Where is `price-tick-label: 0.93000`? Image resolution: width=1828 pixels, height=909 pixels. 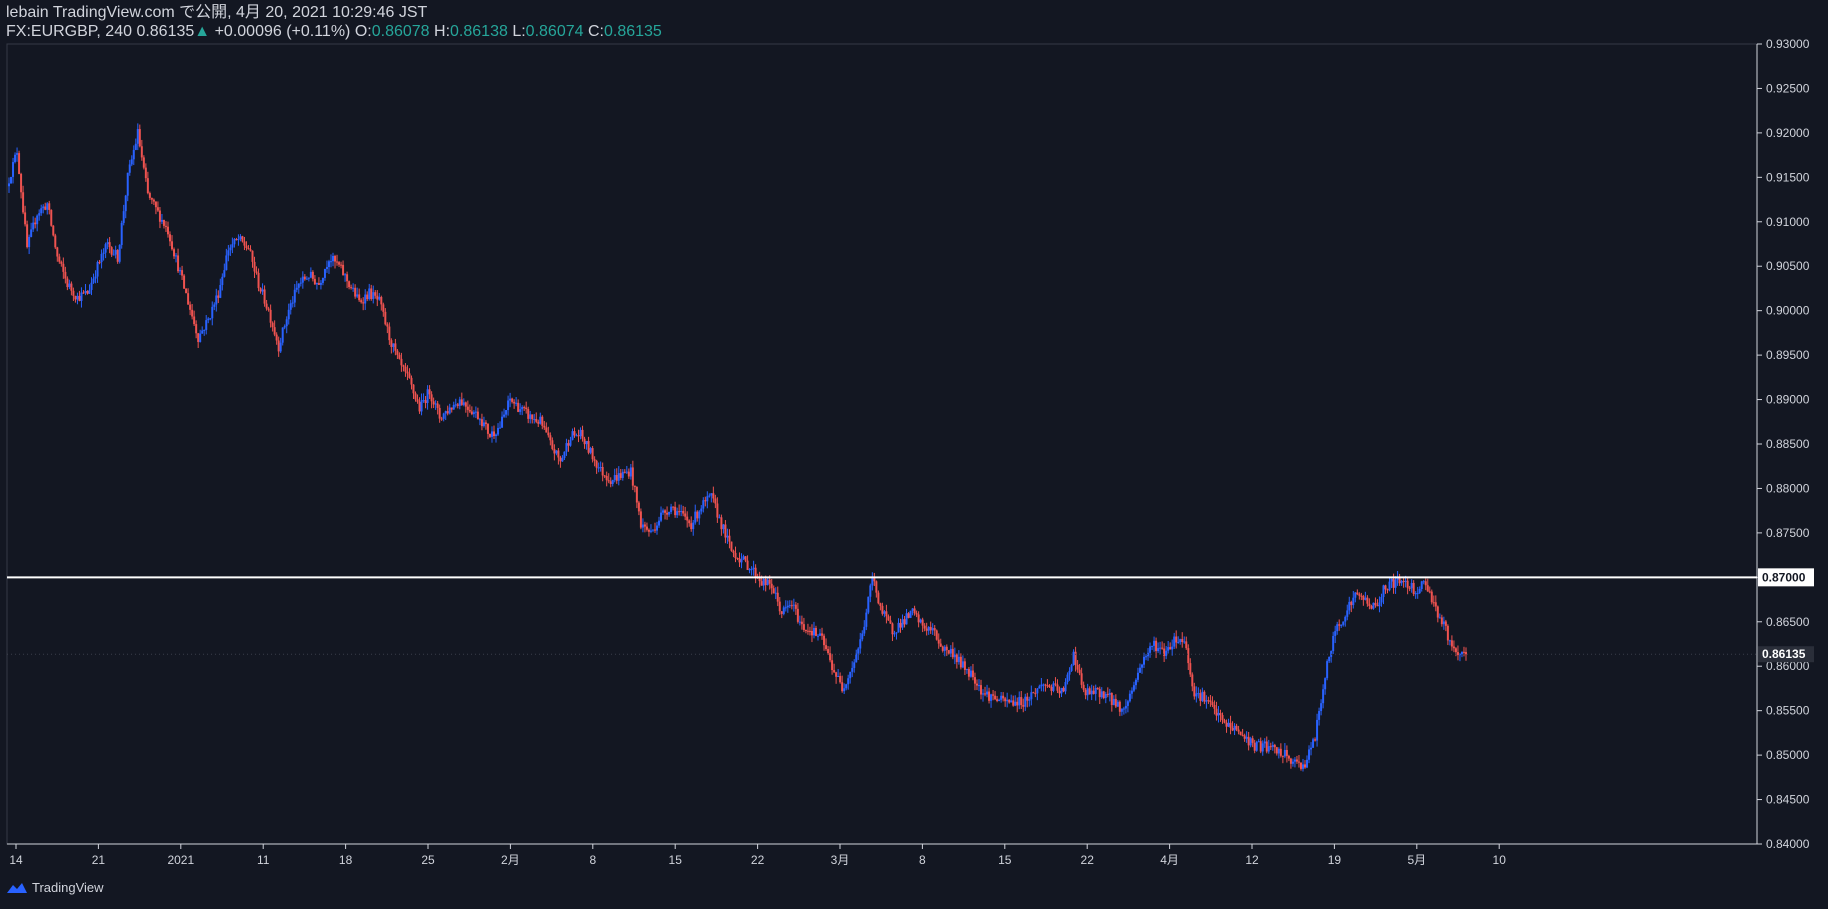 price-tick-label: 0.93000 is located at coordinates (1788, 44).